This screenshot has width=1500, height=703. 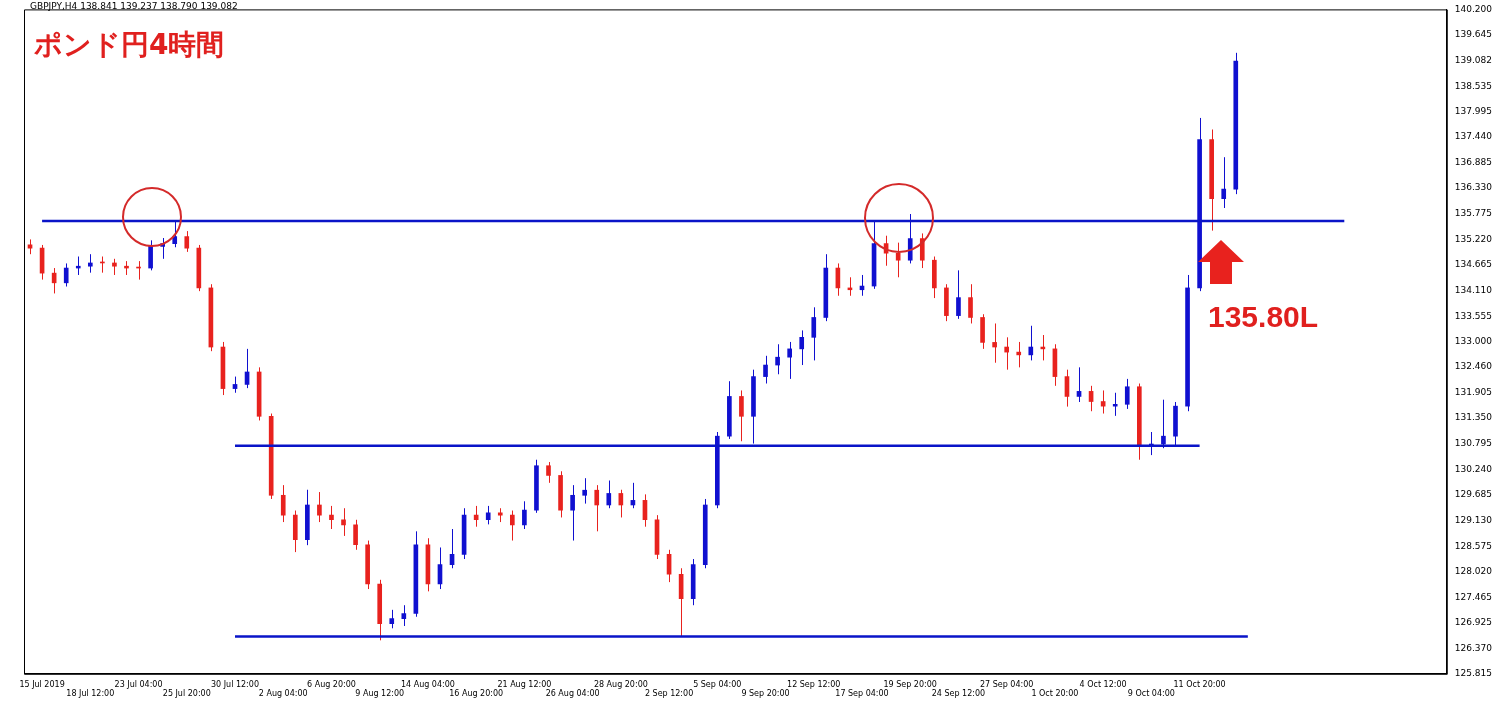 I want to click on y-tick-label: 128.575, so click(x=1473, y=545).